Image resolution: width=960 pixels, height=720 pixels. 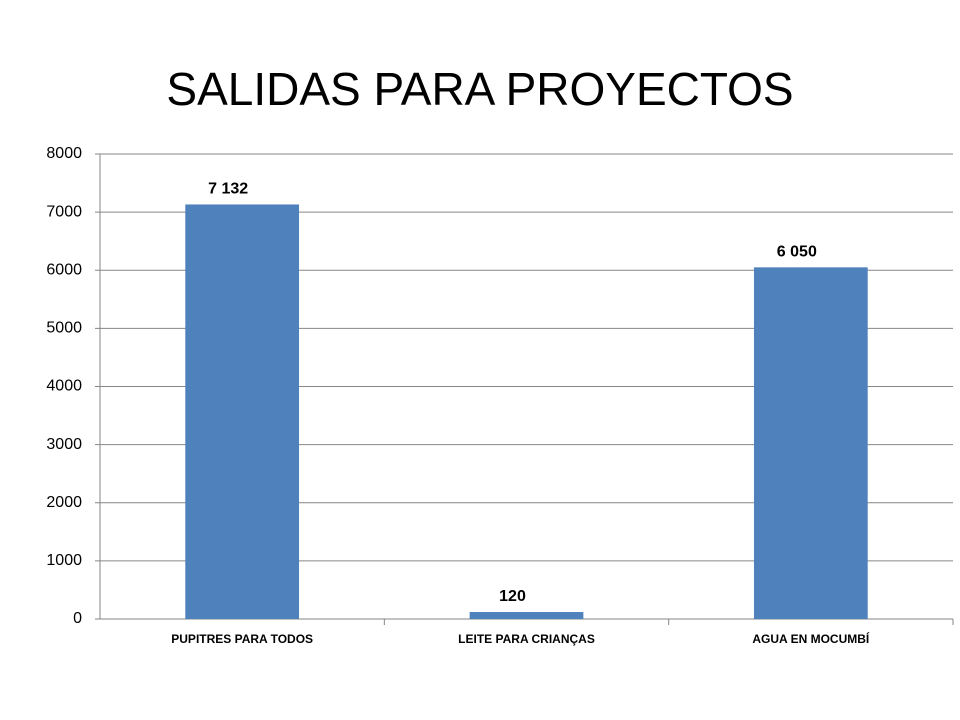 What do you see at coordinates (512, 596) in the screenshot?
I see `value-label: 120` at bounding box center [512, 596].